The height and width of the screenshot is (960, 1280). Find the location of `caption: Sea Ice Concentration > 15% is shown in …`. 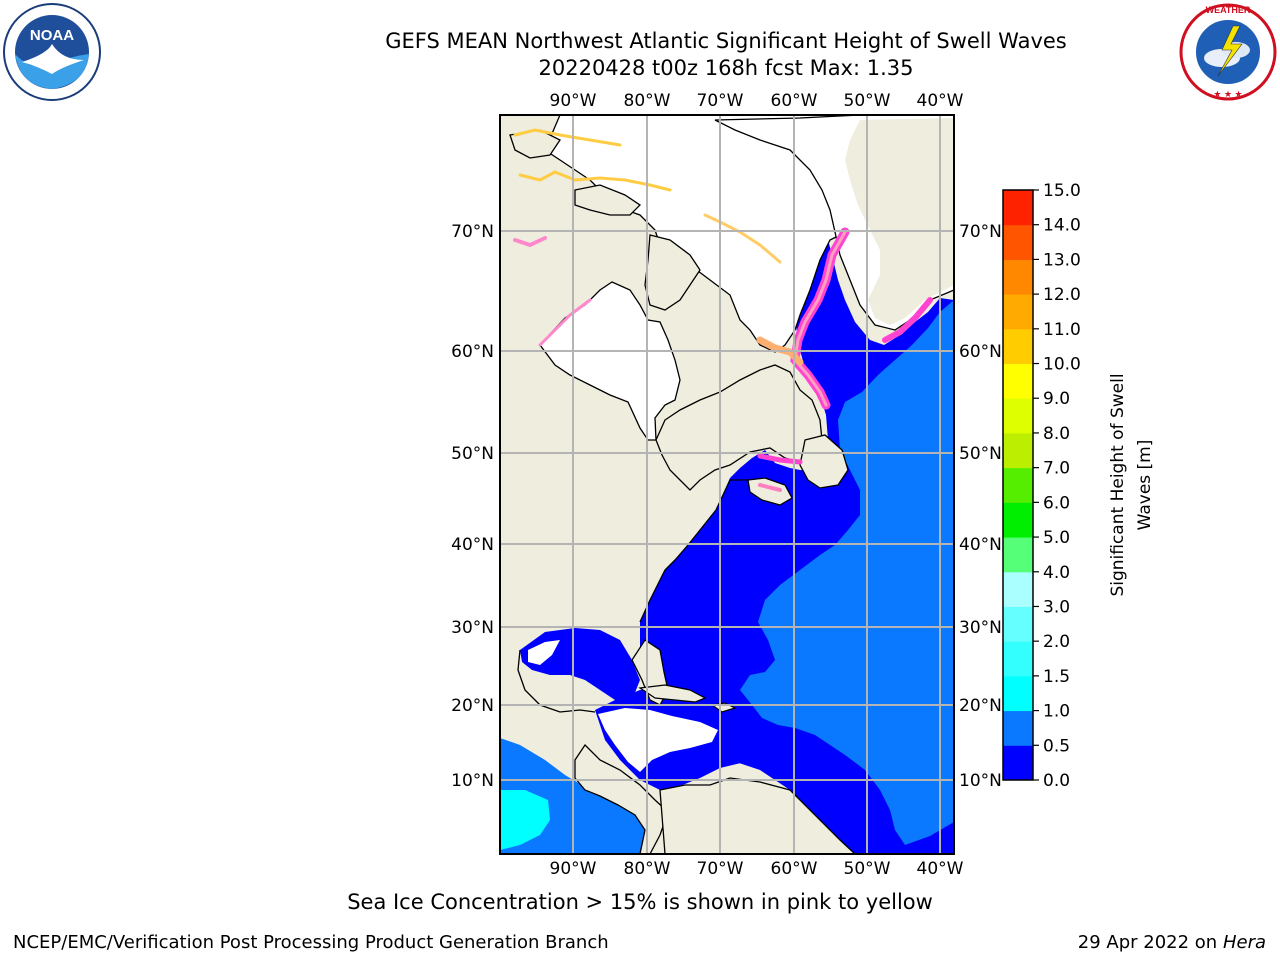

caption: Sea Ice Concentration > 15% is shown in … is located at coordinates (640, 902).